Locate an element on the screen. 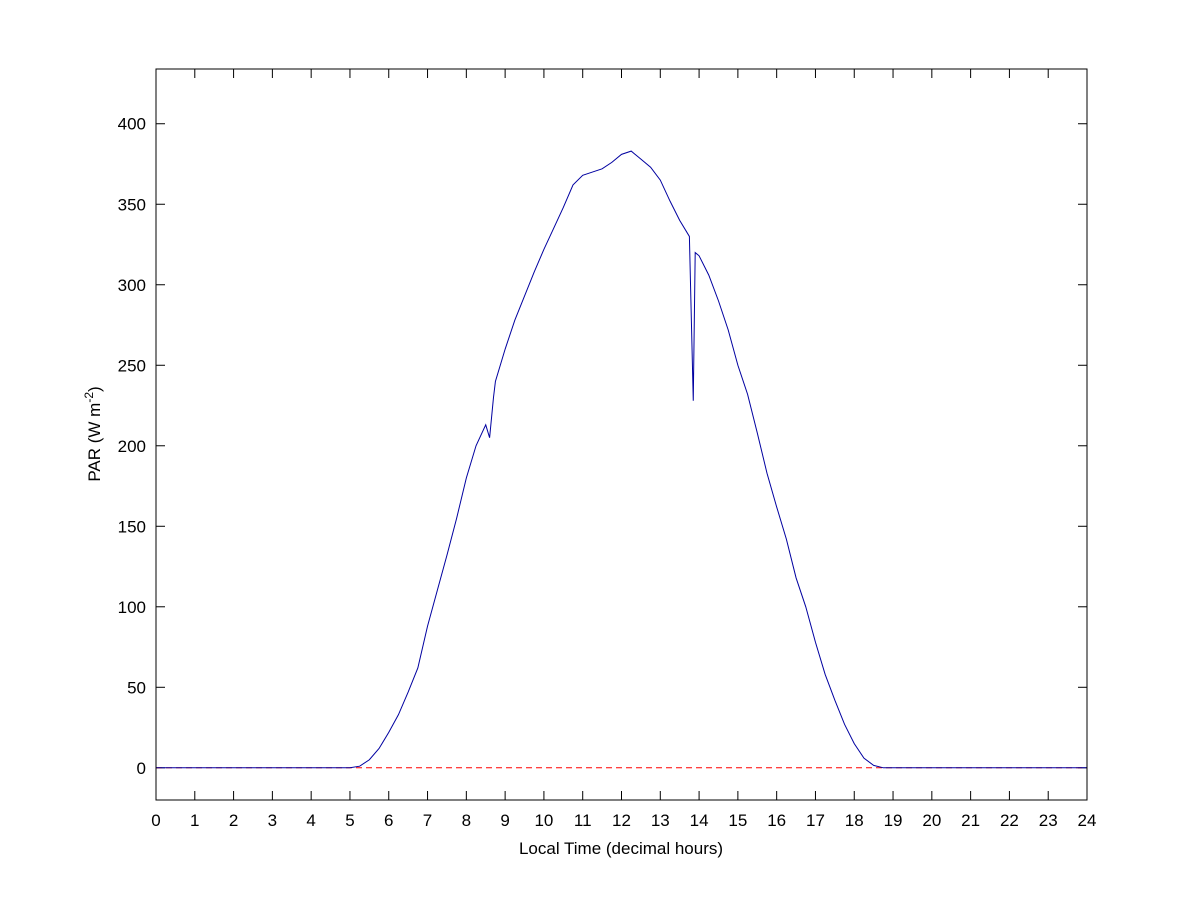 This screenshot has height=900, width=1201. x-tick-label: 21 is located at coordinates (970, 820).